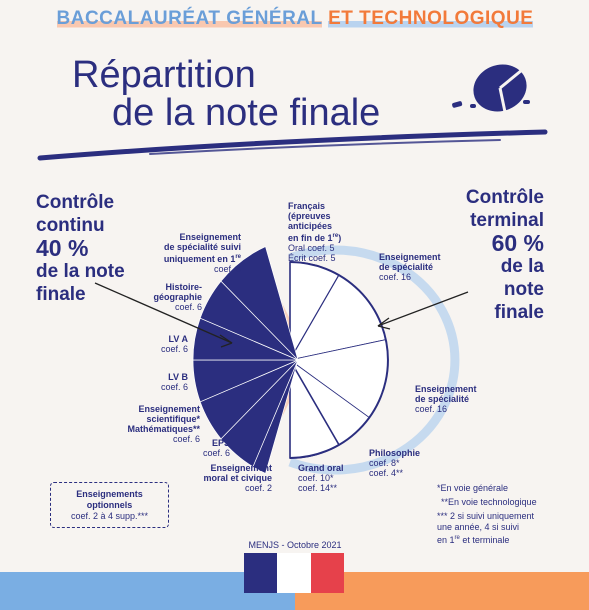 Image resolution: width=589 pixels, height=610 pixels. What do you see at coordinates (519, 312) in the screenshot?
I see `terminal-line6: finale` at bounding box center [519, 312].